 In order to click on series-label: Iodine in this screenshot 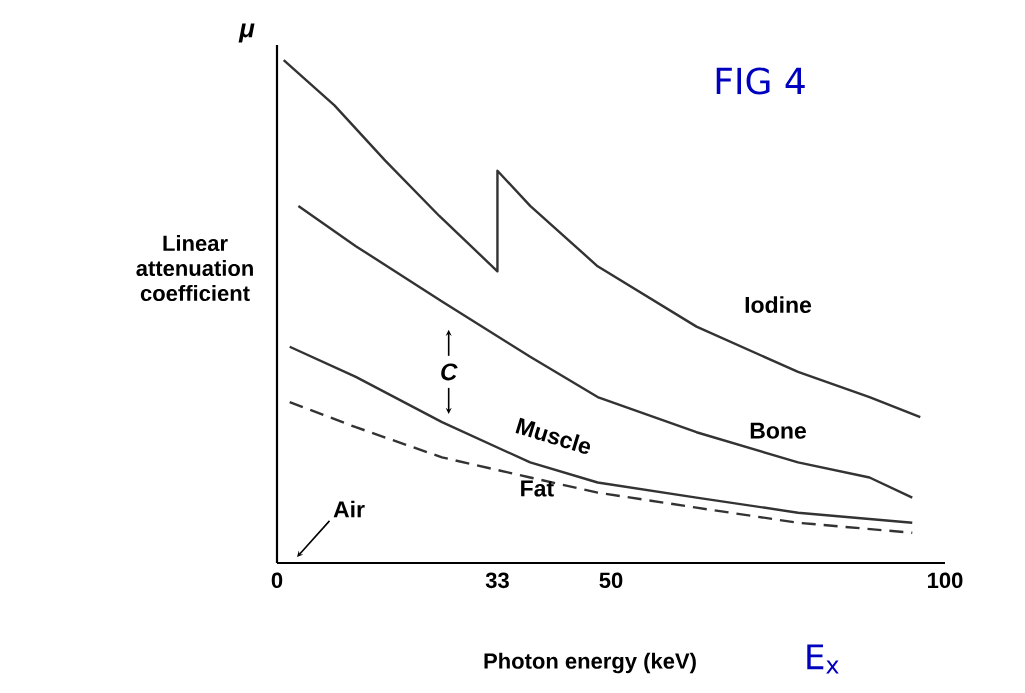, I will do `click(778, 305)`.